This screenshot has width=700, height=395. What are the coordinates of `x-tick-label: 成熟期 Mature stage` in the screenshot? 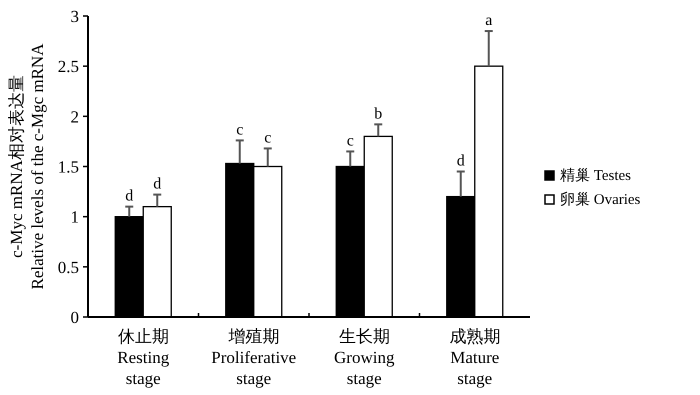 It's located at (474, 357).